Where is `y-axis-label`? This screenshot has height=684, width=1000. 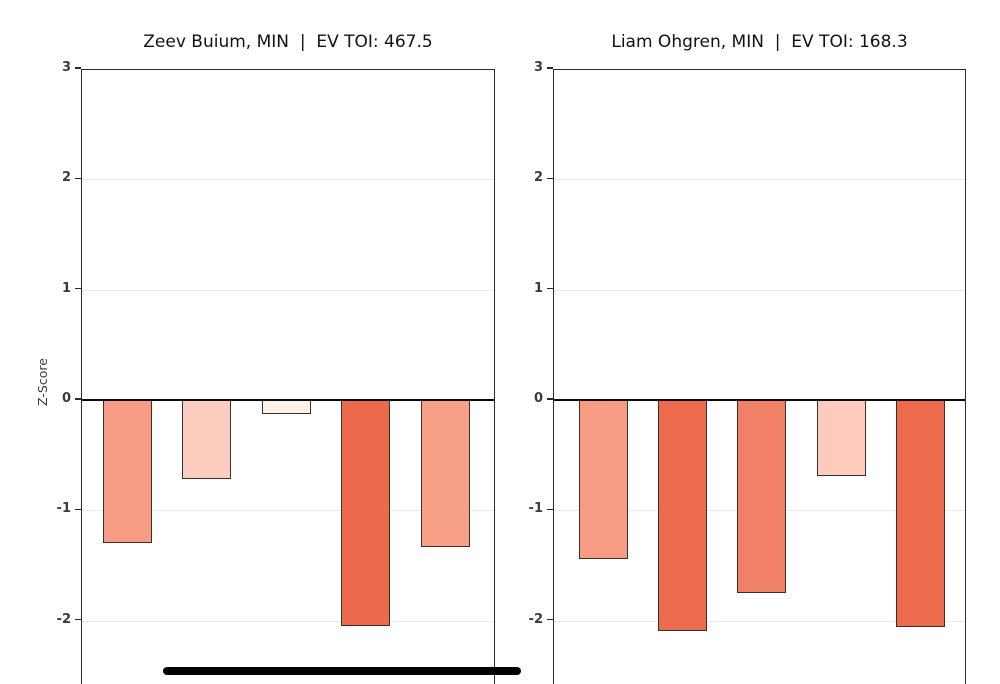
y-axis-label is located at coordinates (515, 382).